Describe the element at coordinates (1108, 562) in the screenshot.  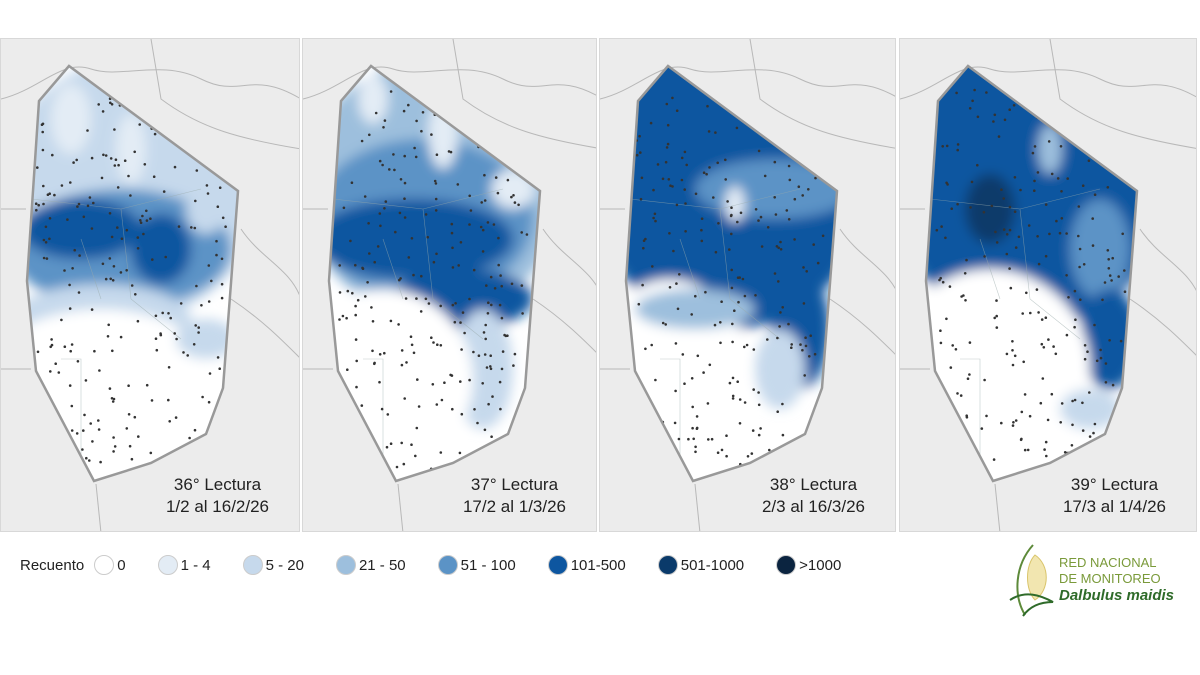
I see `logo-line-1: RED NACIONAL` at that location.